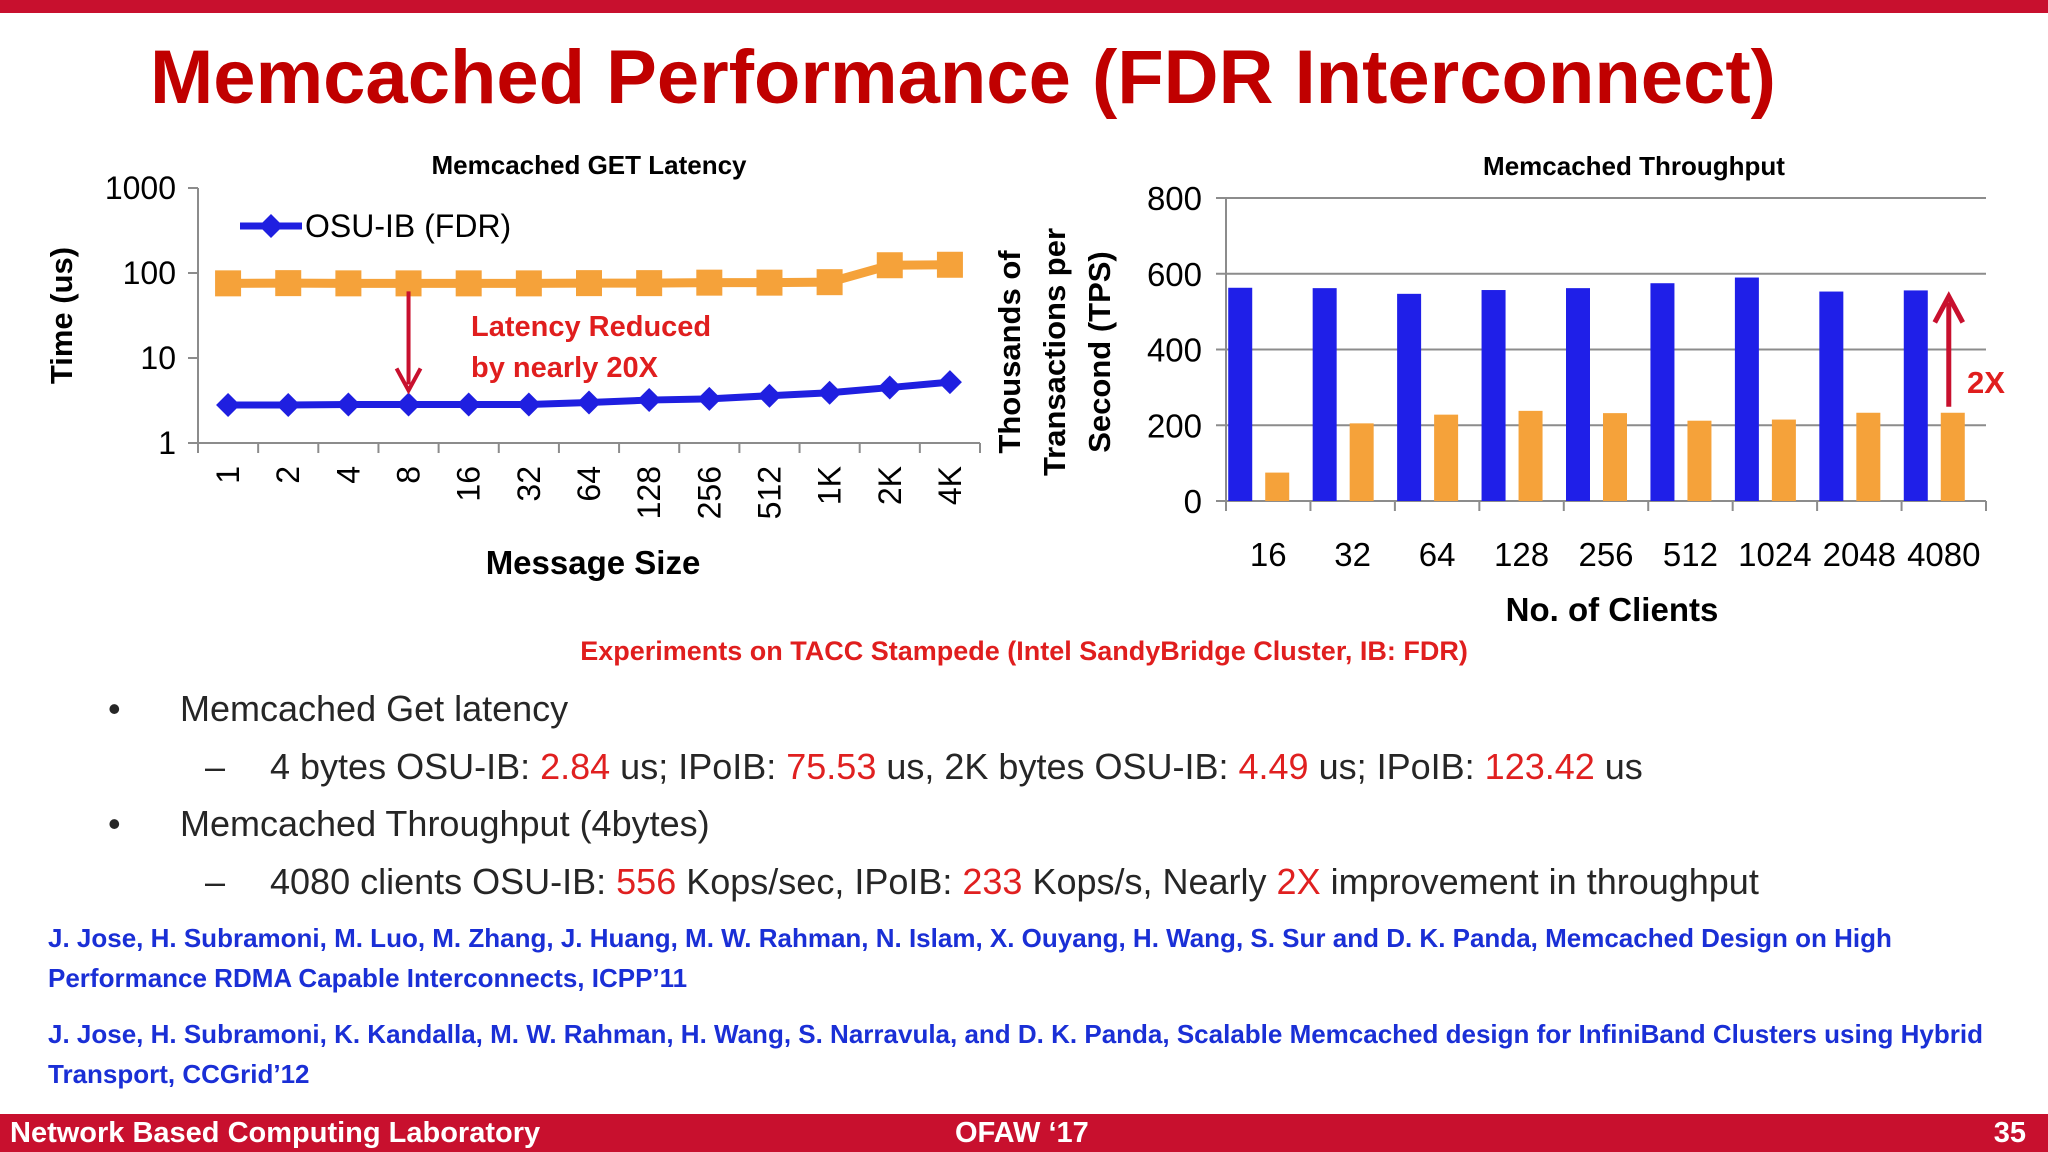 The width and height of the screenshot is (2048, 1152). I want to click on annotation-text: 2X, so click(1986, 382).